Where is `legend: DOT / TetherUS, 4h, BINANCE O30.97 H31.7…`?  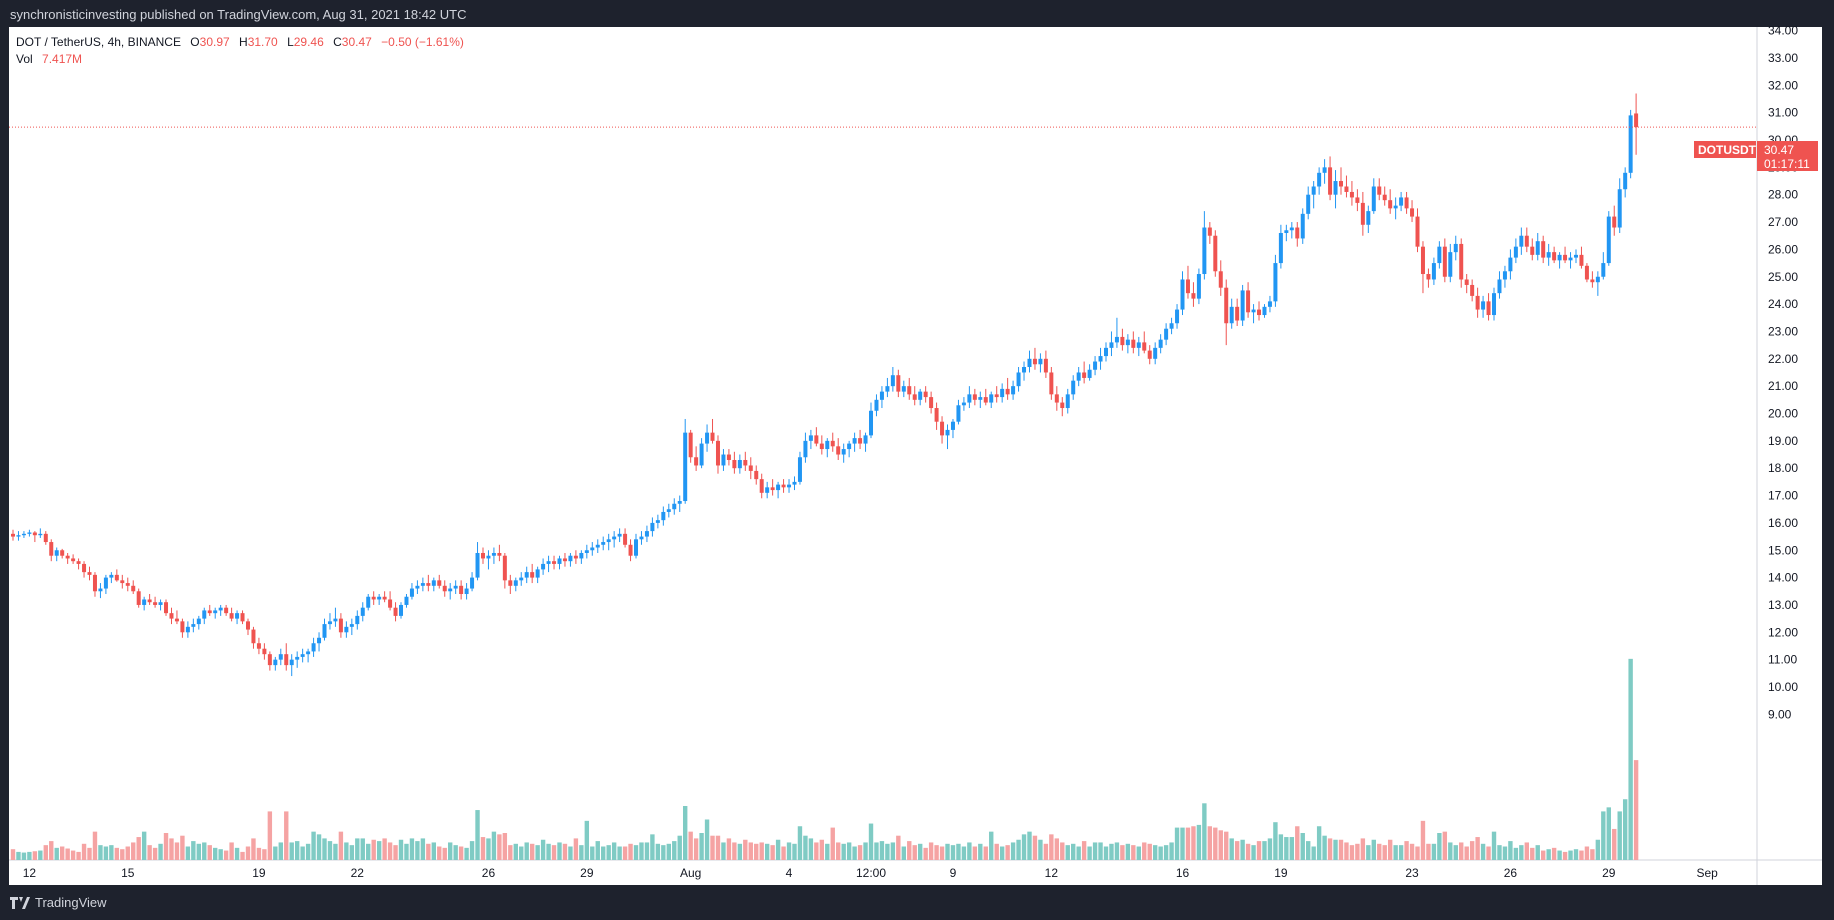
legend: DOT / TetherUS, 4h, BINANCE O30.97 H31.7… is located at coordinates (240, 50).